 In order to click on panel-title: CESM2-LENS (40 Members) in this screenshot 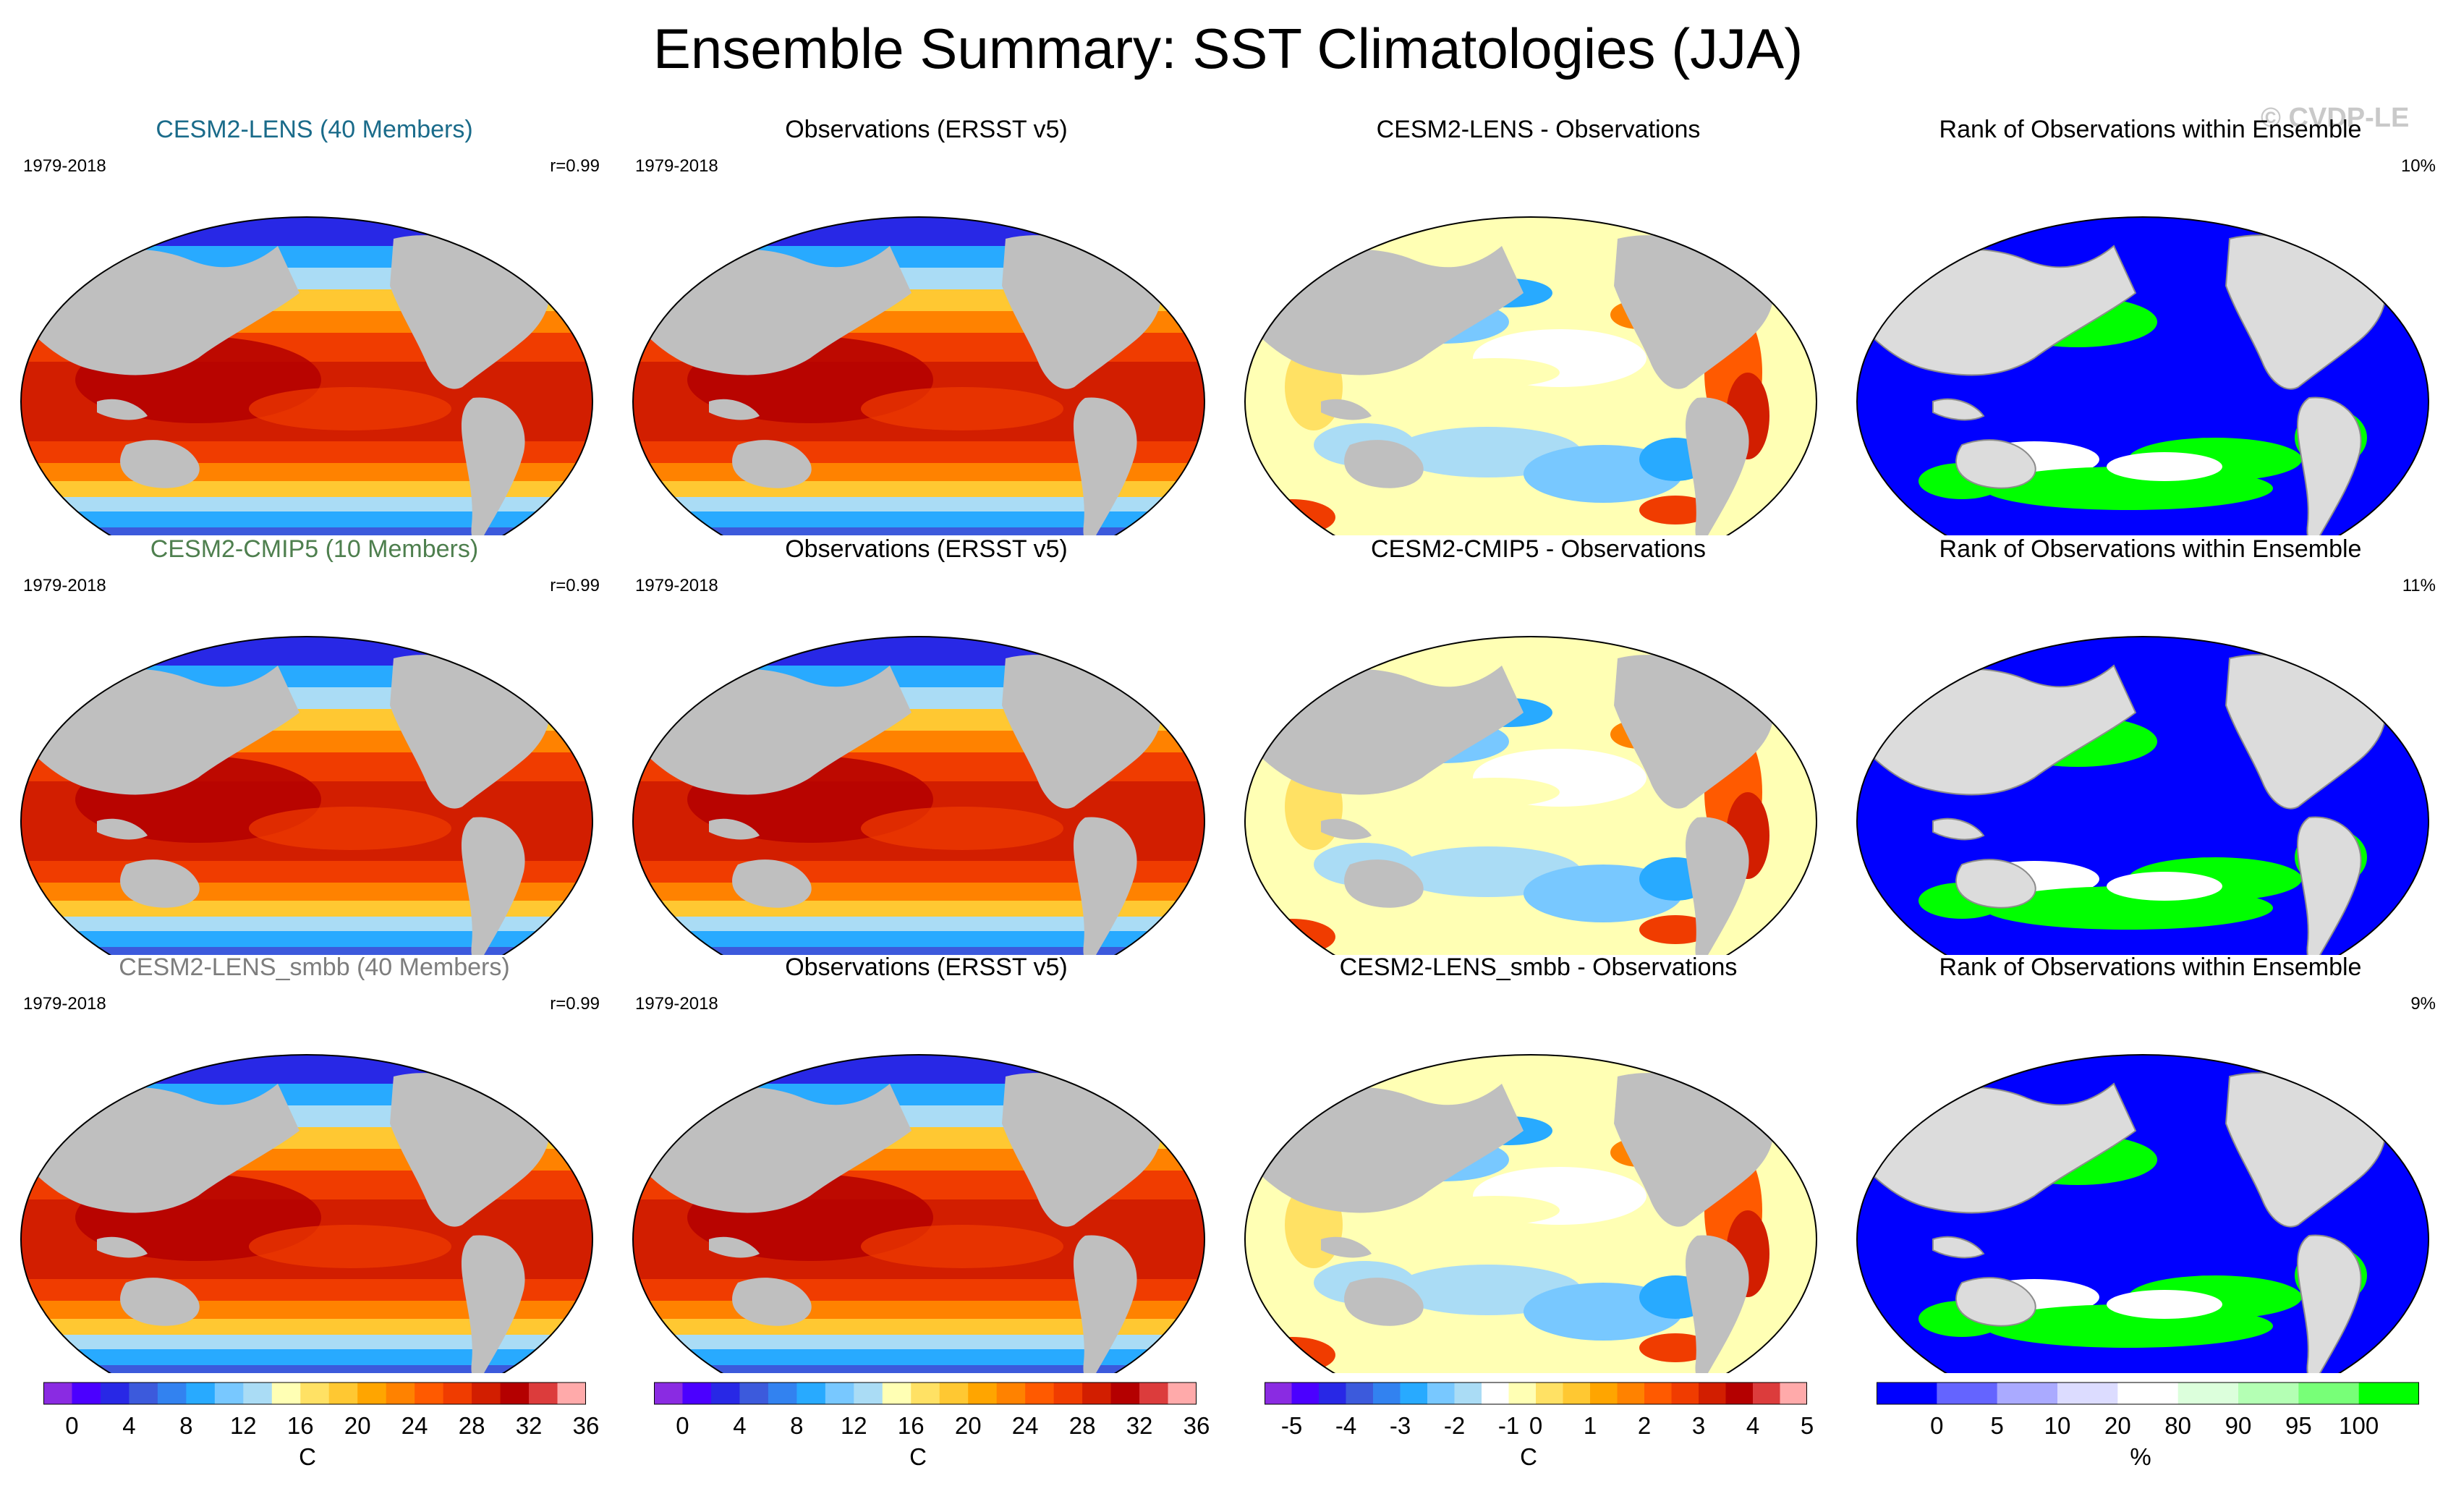, I will do `click(314, 129)`.